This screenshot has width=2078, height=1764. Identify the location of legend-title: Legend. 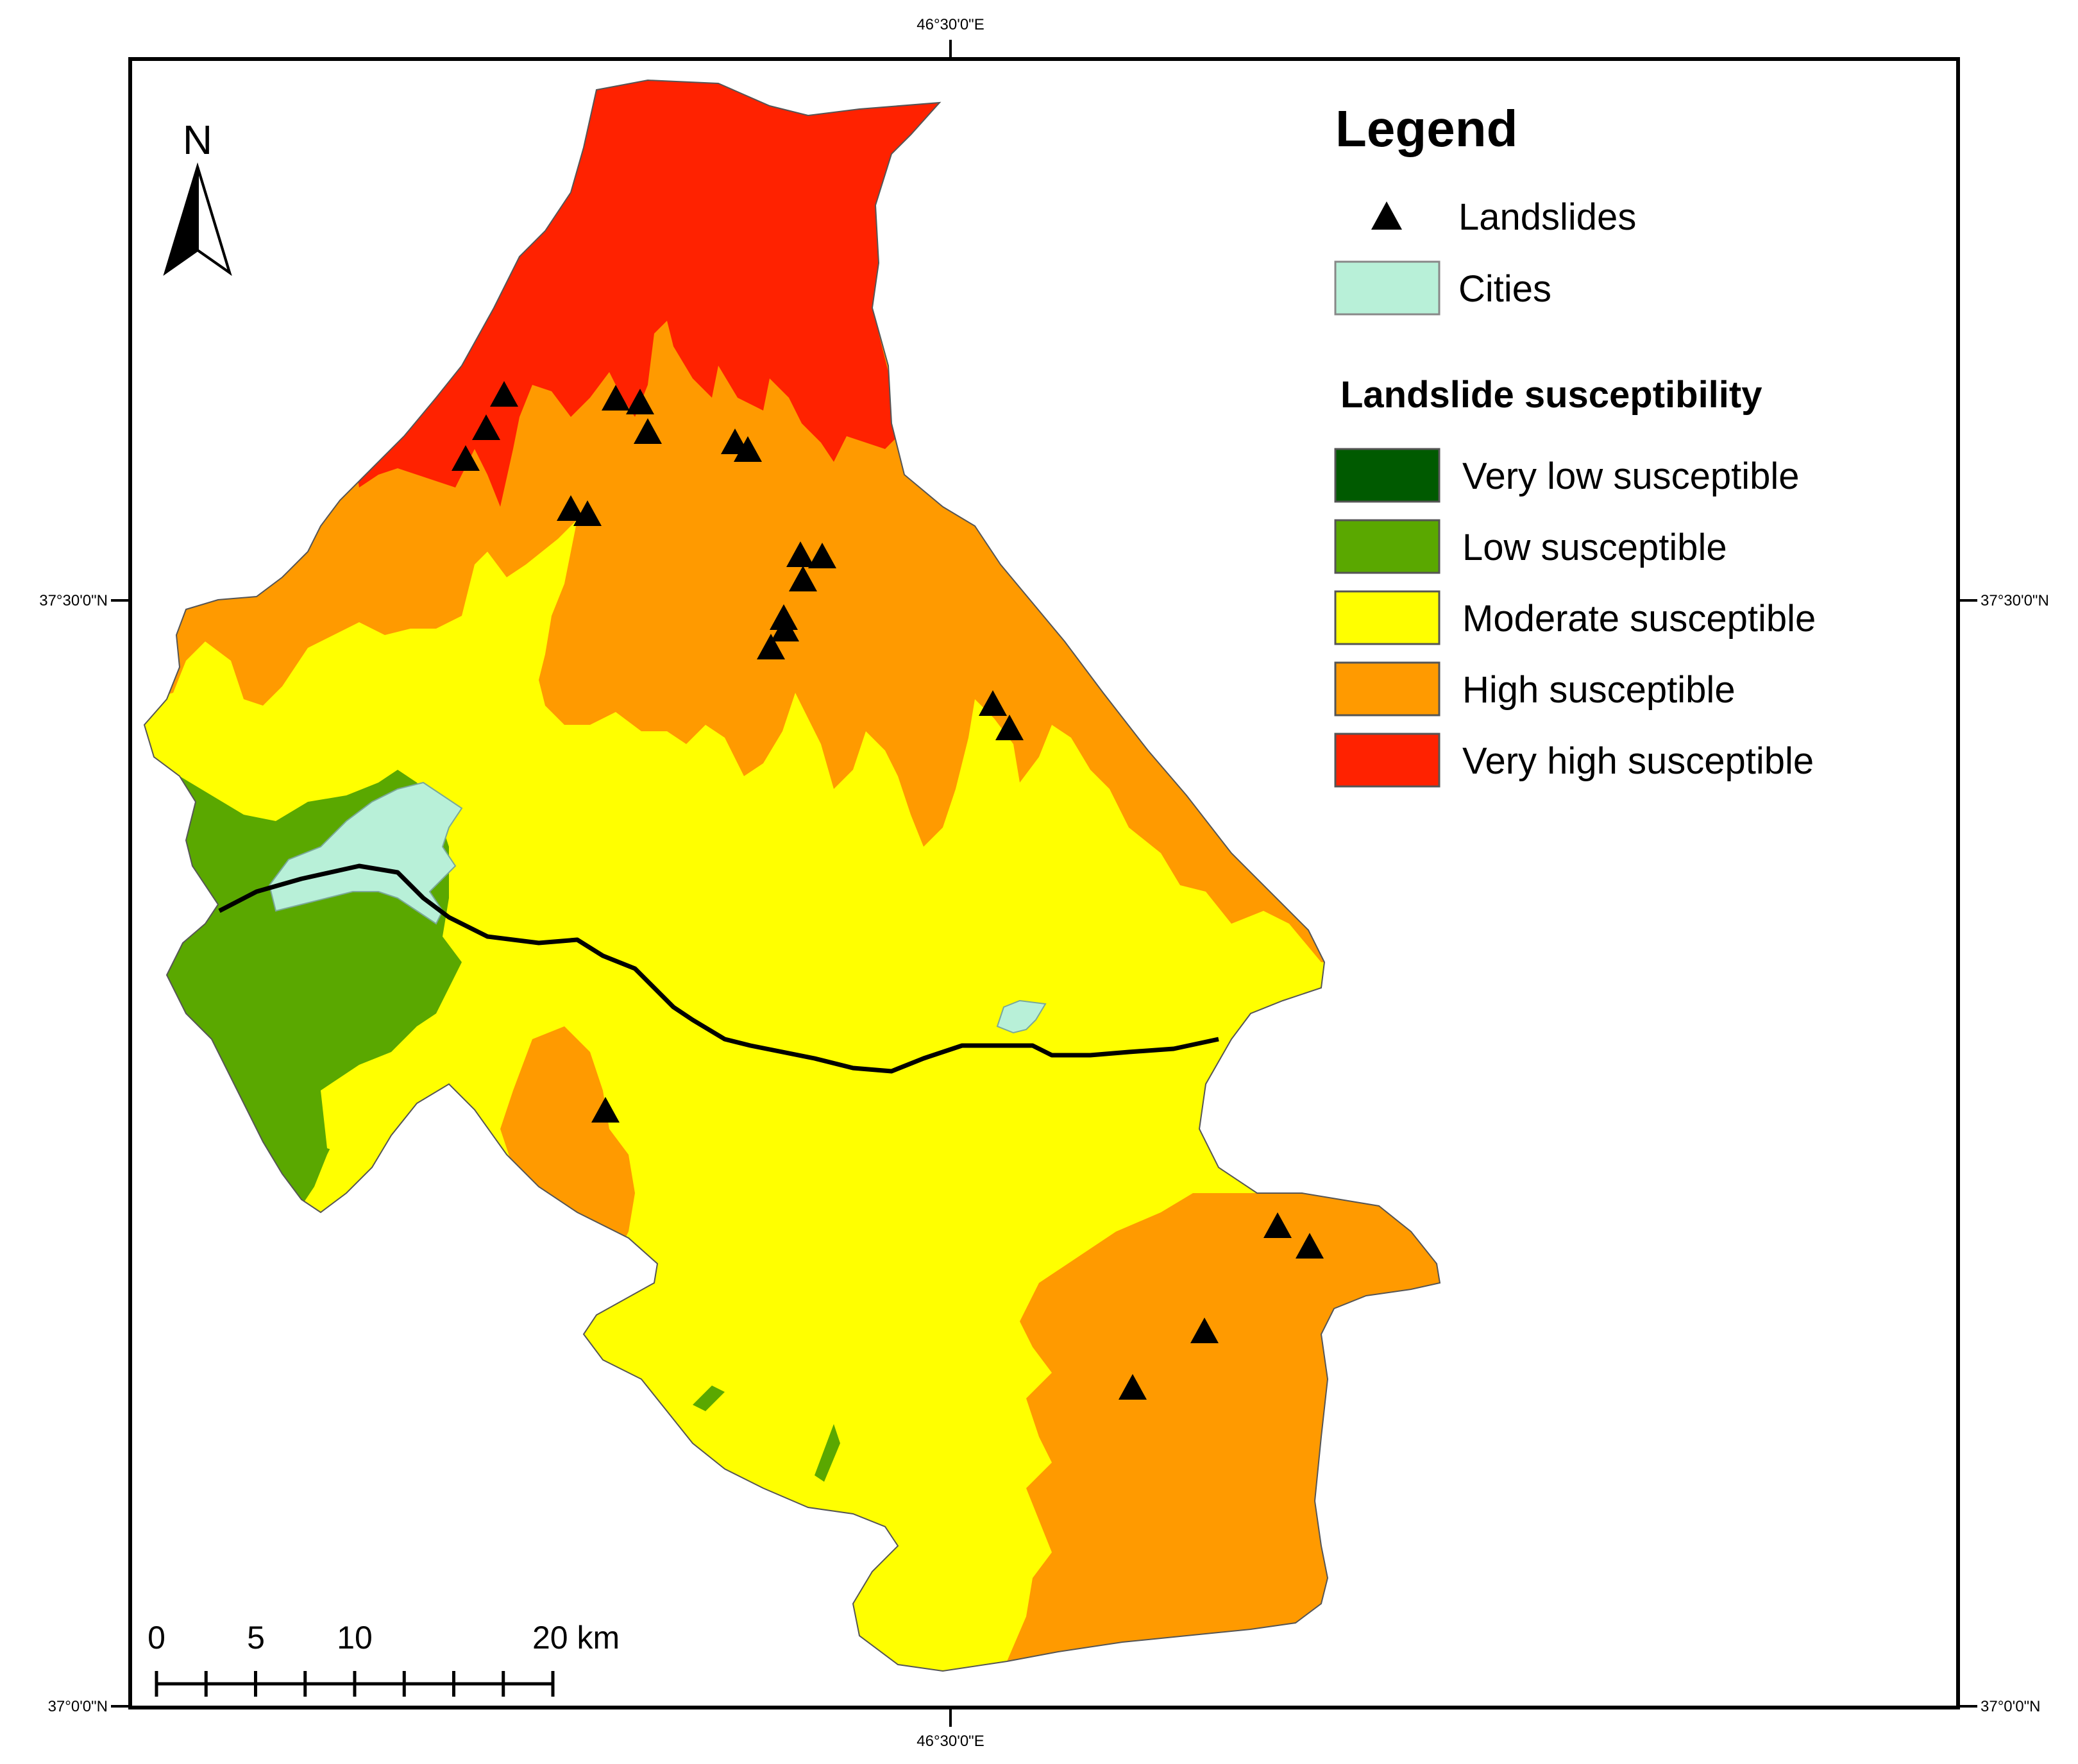
(1426, 128).